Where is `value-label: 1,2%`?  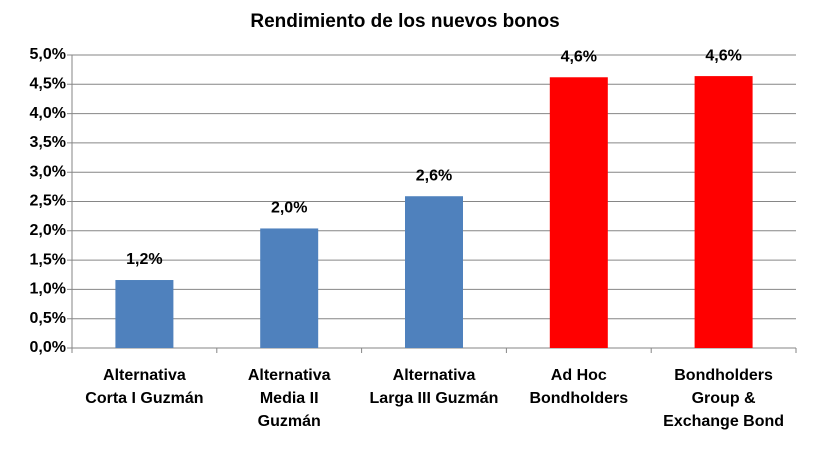
value-label: 1,2% is located at coordinates (144, 259).